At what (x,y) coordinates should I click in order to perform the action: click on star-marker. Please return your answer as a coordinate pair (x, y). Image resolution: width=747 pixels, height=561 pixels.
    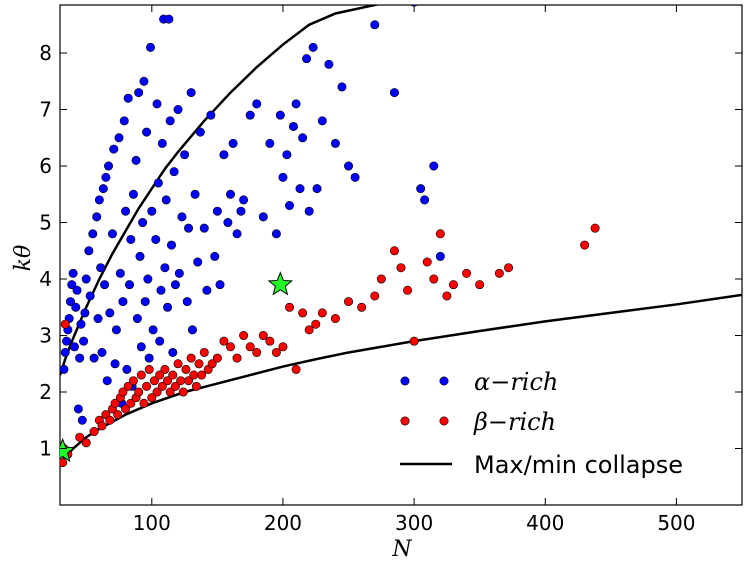
    Looking at the image, I should click on (68, 450).